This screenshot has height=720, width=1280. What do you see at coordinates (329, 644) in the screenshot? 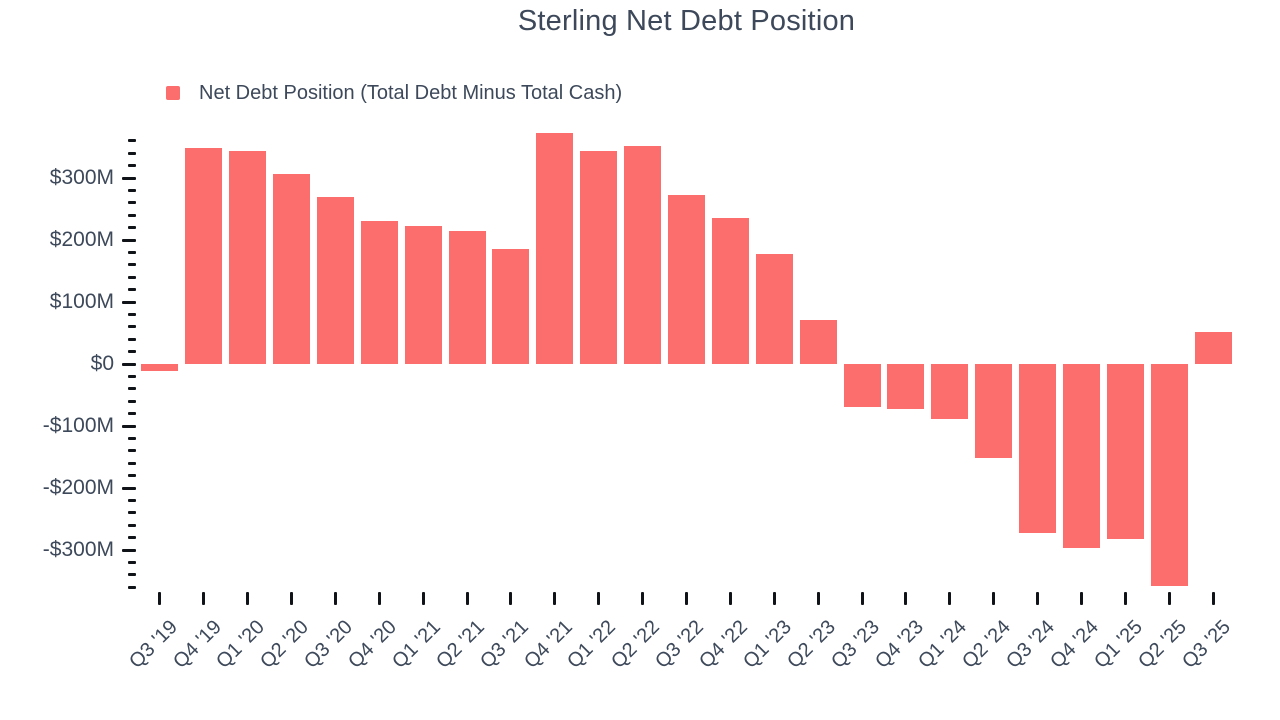
I see `x-axis-label: Q3 '20` at bounding box center [329, 644].